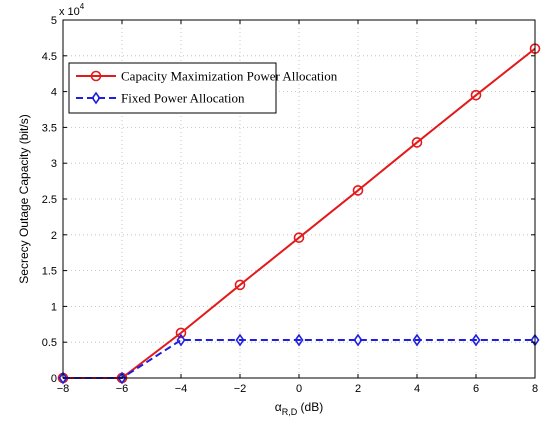 The height and width of the screenshot is (422, 544). I want to click on x-tick-label: 0, so click(299, 389).